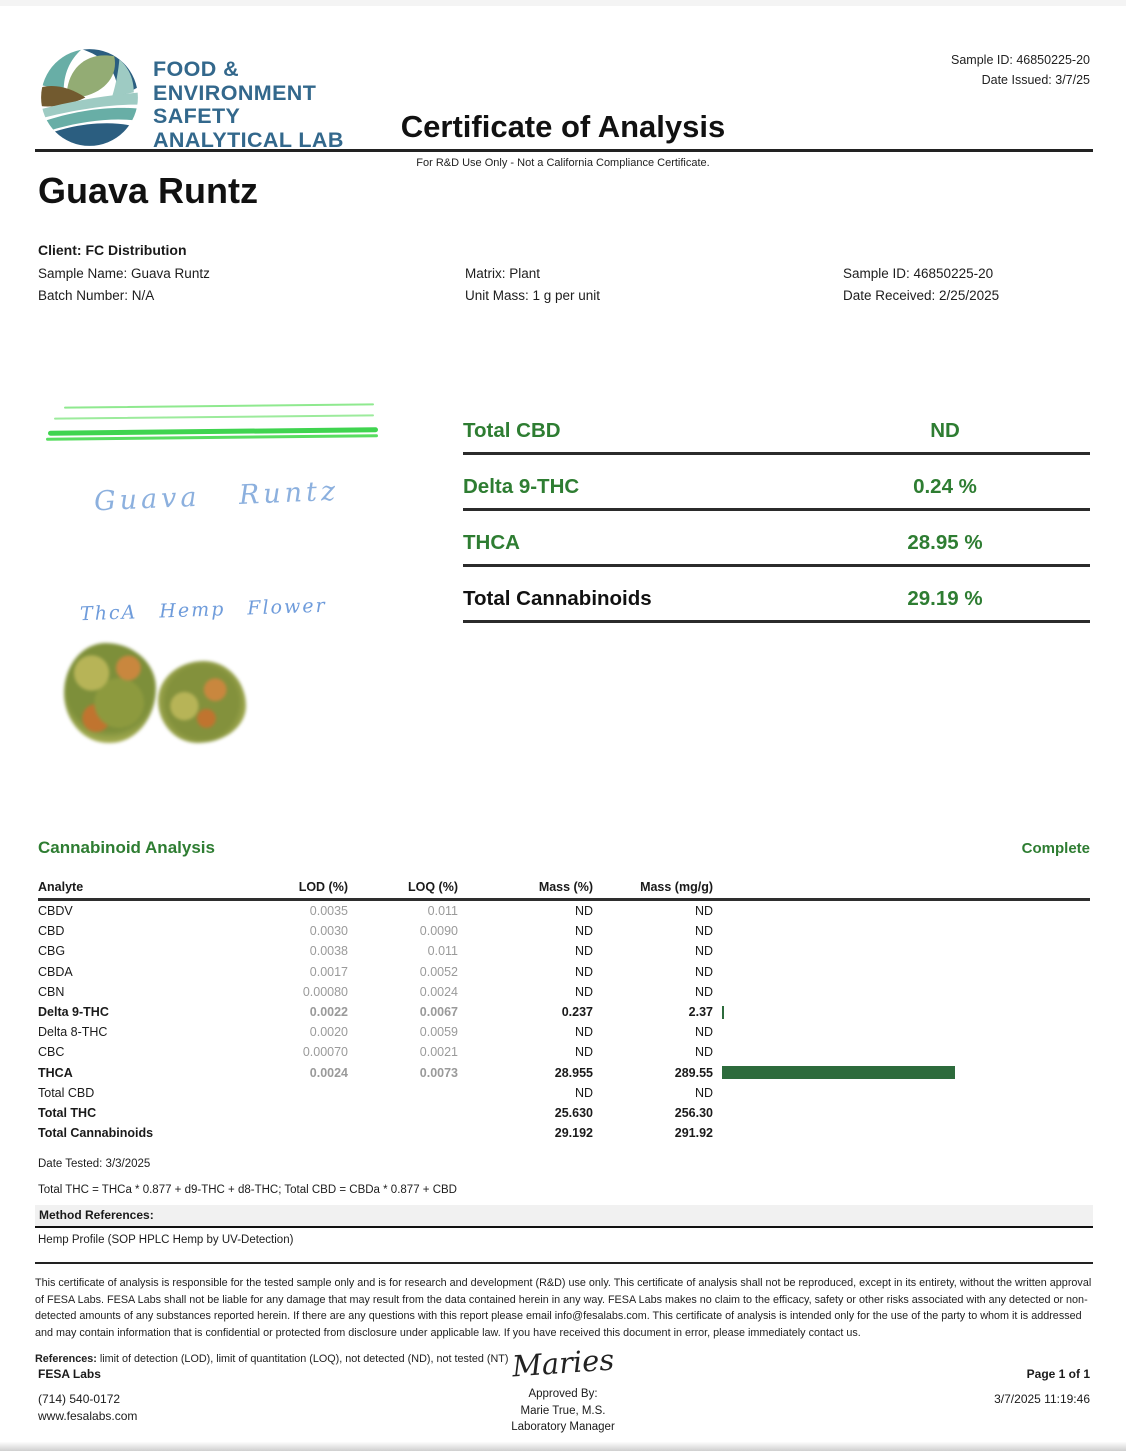  What do you see at coordinates (654, 285) in the screenshot?
I see `info-col-middle: Matrix: Plant Unit Mass: 1 g per unit` at bounding box center [654, 285].